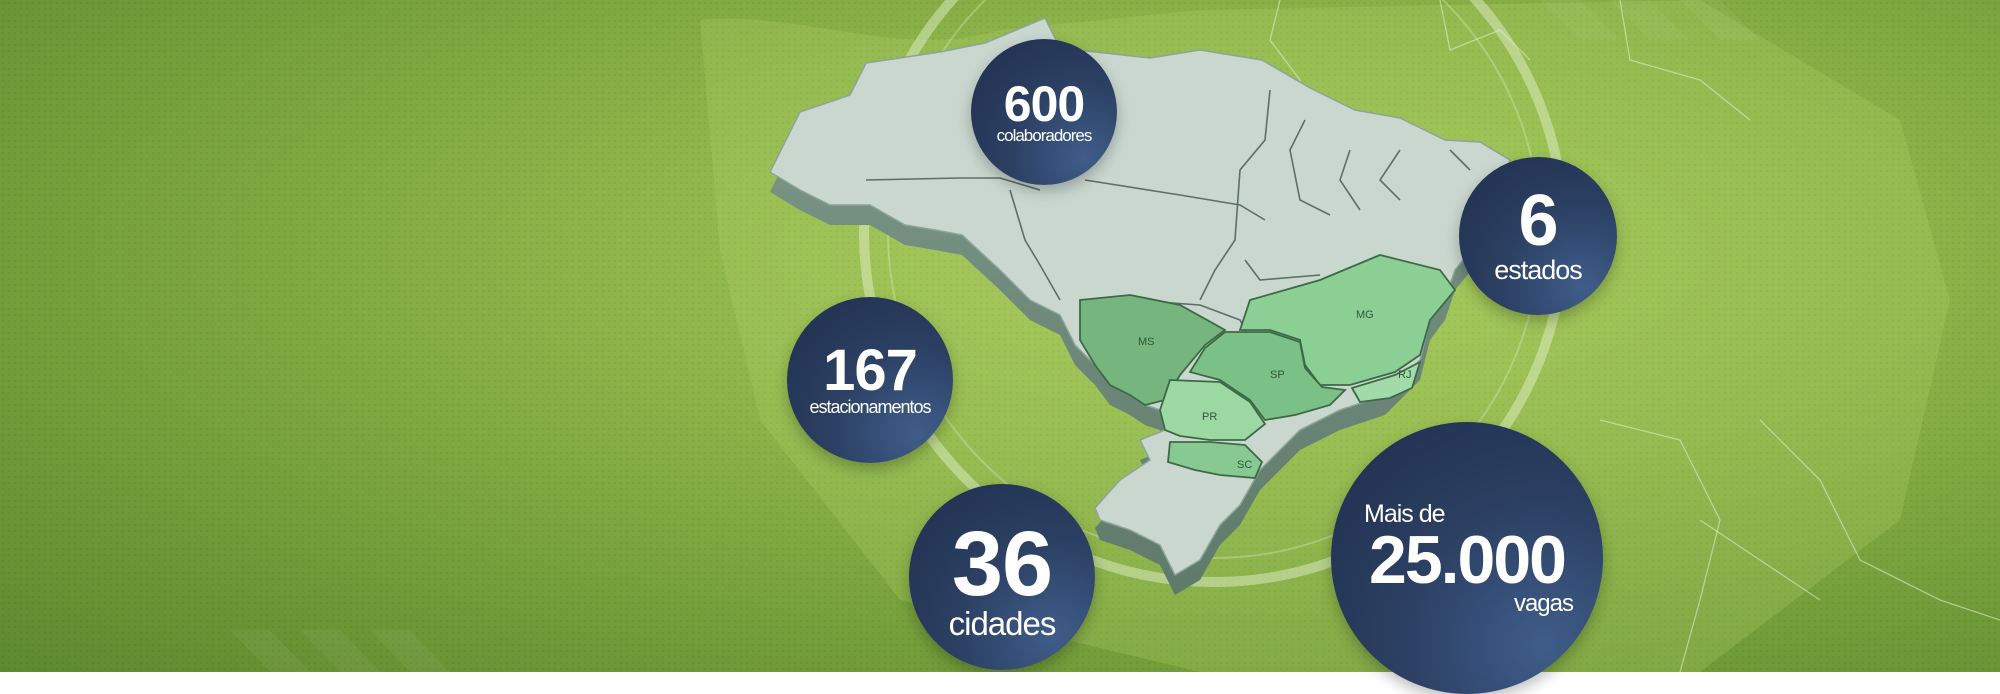 The height and width of the screenshot is (694, 2000). I want to click on stat-parking-spaces: Mais de 25.000 vagas, so click(1467, 558).